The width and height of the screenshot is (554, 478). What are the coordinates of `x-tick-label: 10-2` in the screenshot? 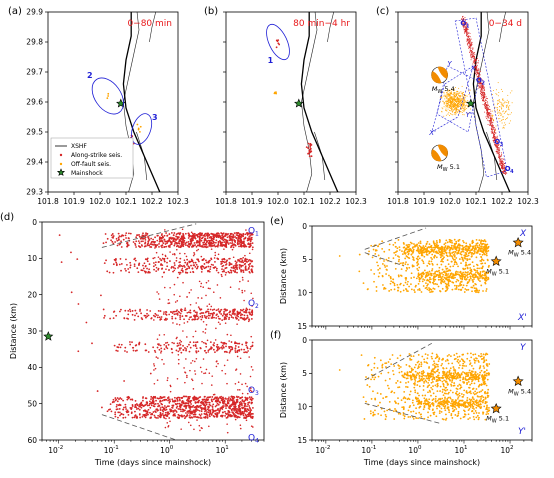 It's located at (55, 450).